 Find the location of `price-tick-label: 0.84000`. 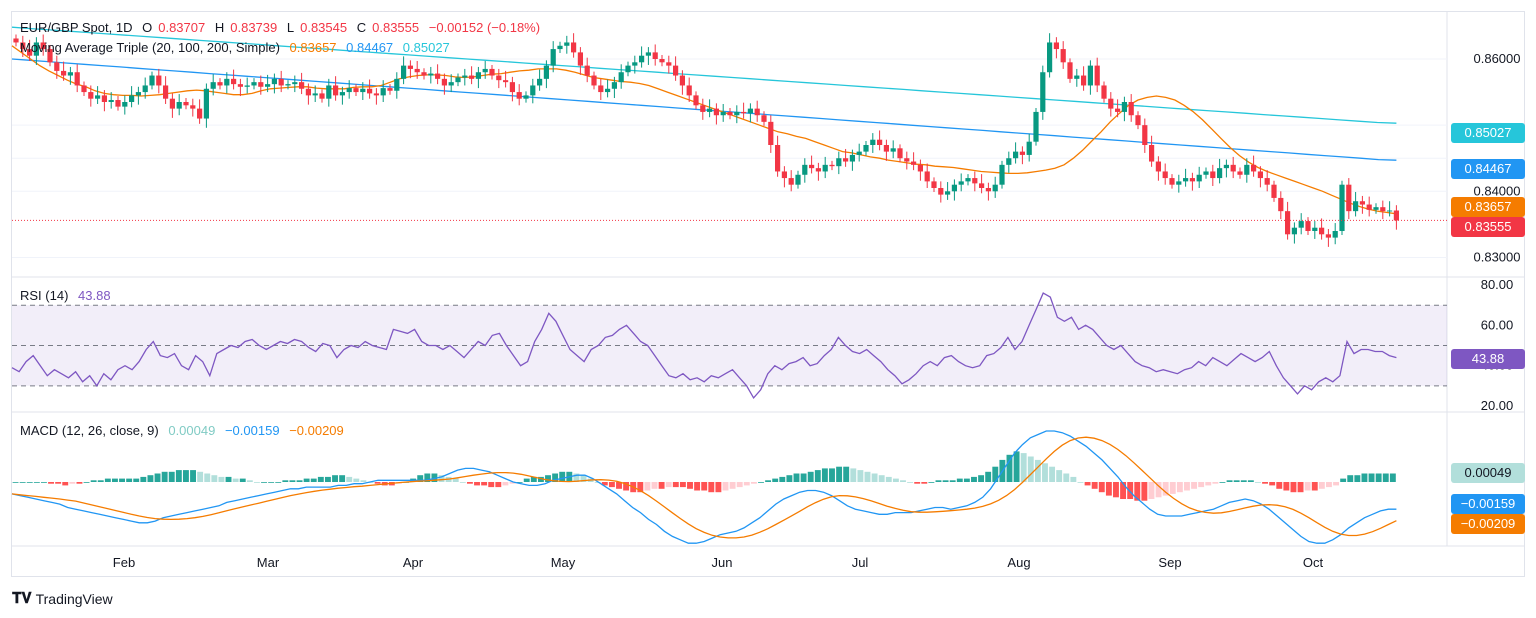

price-tick-label: 0.84000 is located at coordinates (1497, 190).